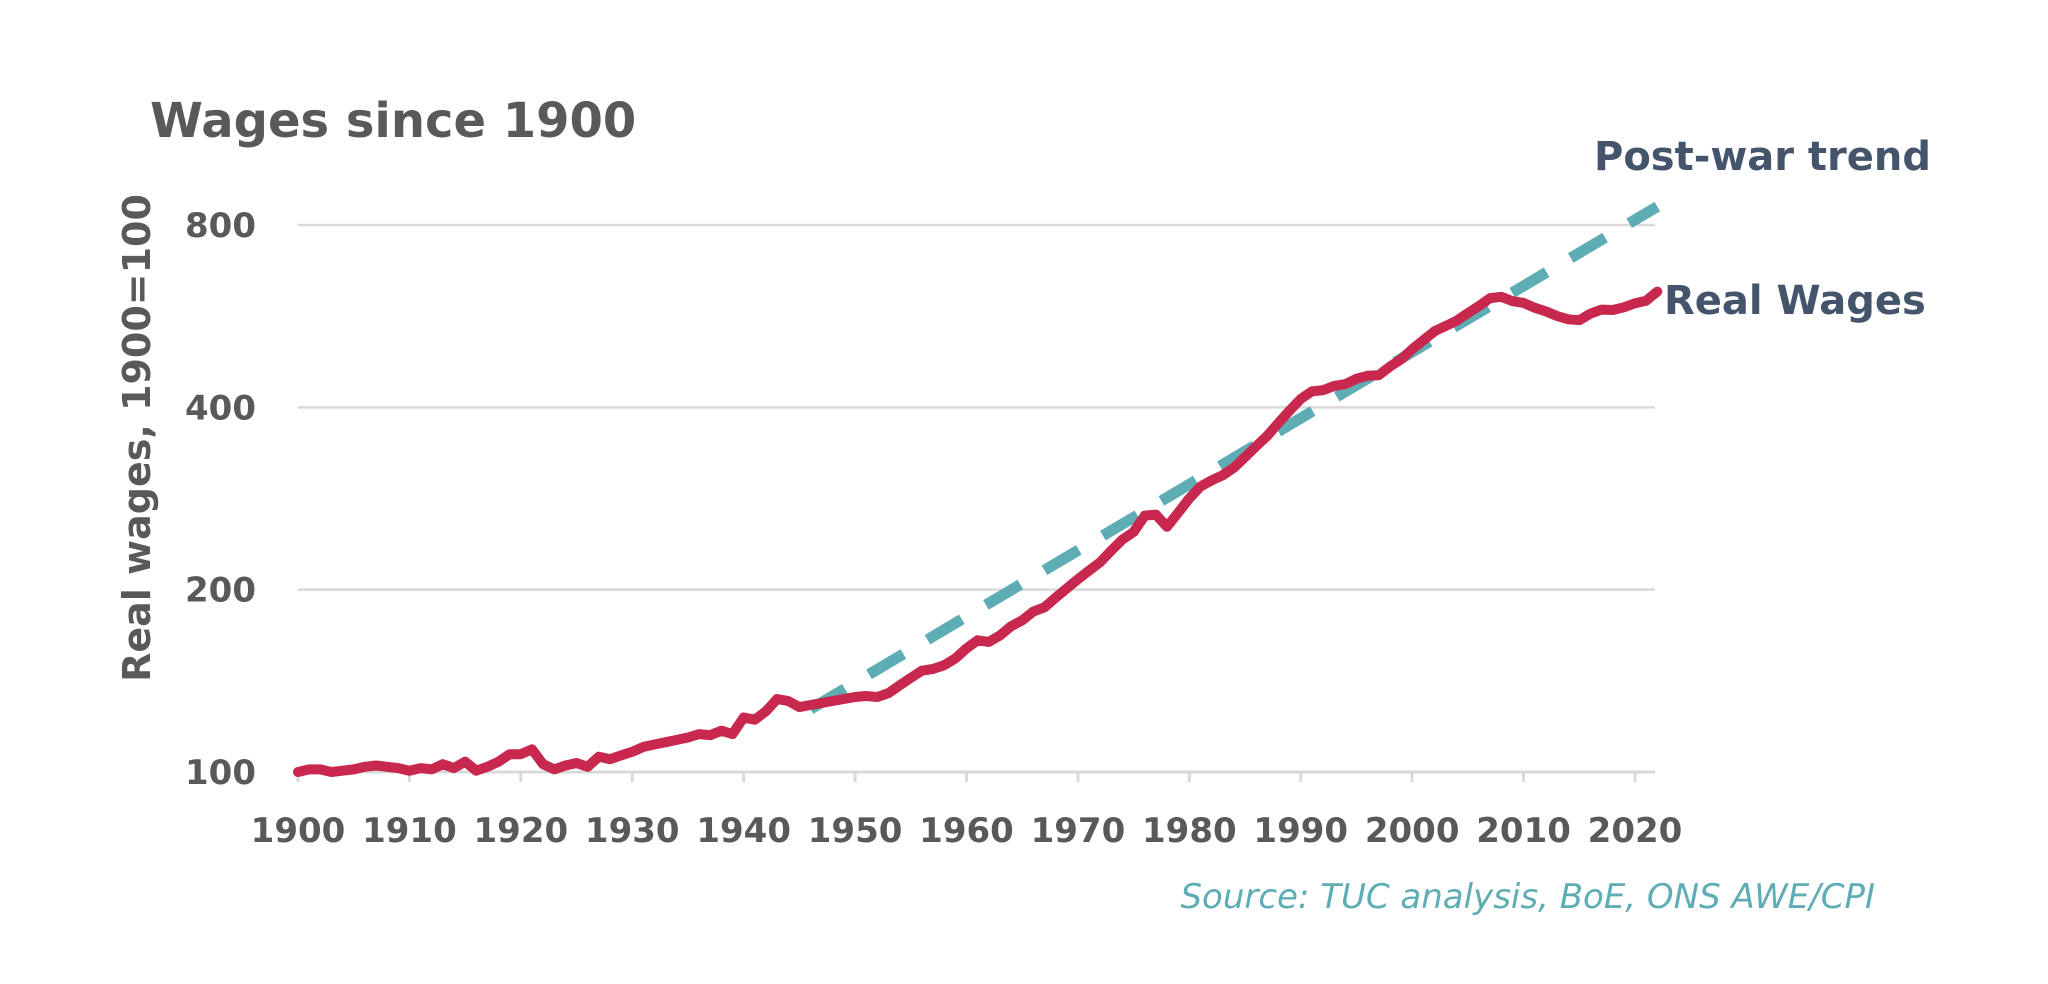 This screenshot has height=984, width=2048. What do you see at coordinates (220, 499) in the screenshot?
I see `y-tick-labels: 100 200 400 800` at bounding box center [220, 499].